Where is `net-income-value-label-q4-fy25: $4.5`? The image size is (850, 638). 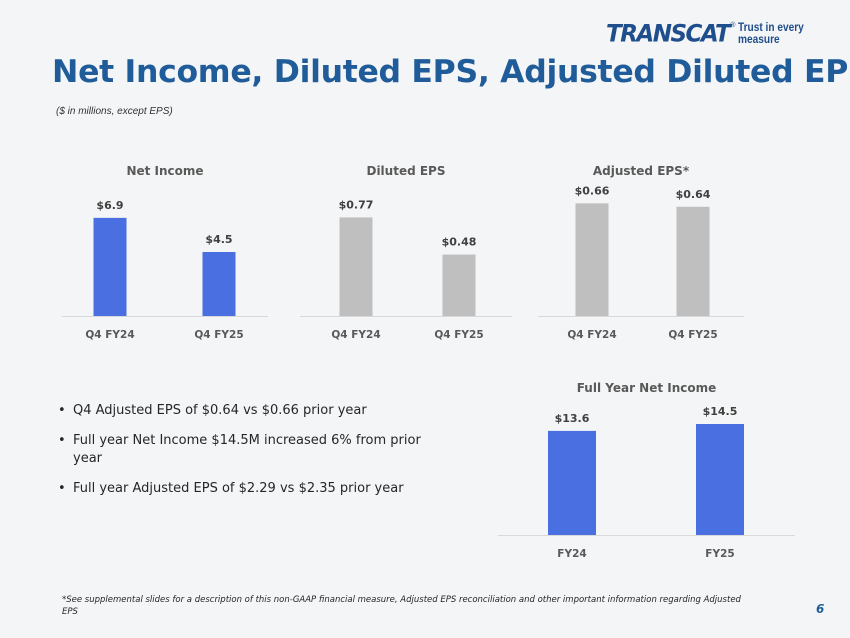
net-income-value-label-q4-fy25: $4.5 is located at coordinates (218, 239).